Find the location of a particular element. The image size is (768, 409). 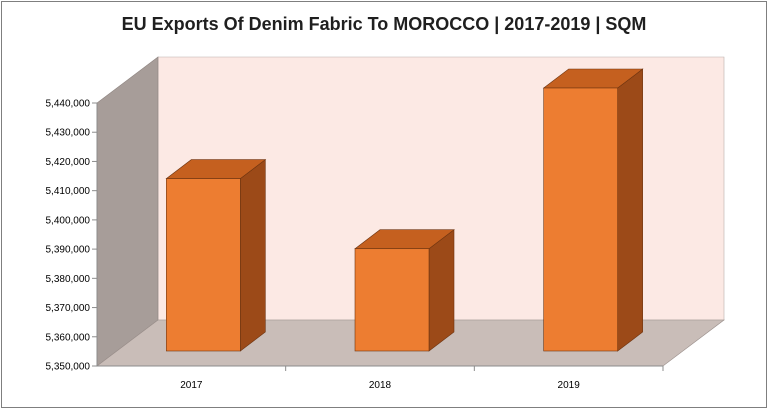

y-tick-label: 5,350,000 is located at coordinates (68, 367).